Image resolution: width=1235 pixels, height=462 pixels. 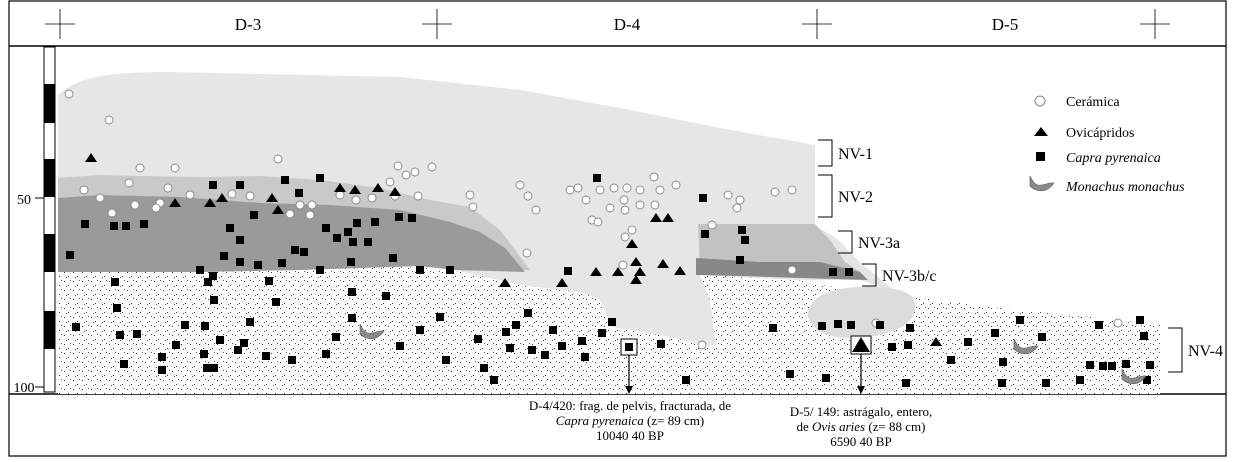 I want to click on legend-ovicaprids-label: Ovicápridos, so click(x=1100, y=133).